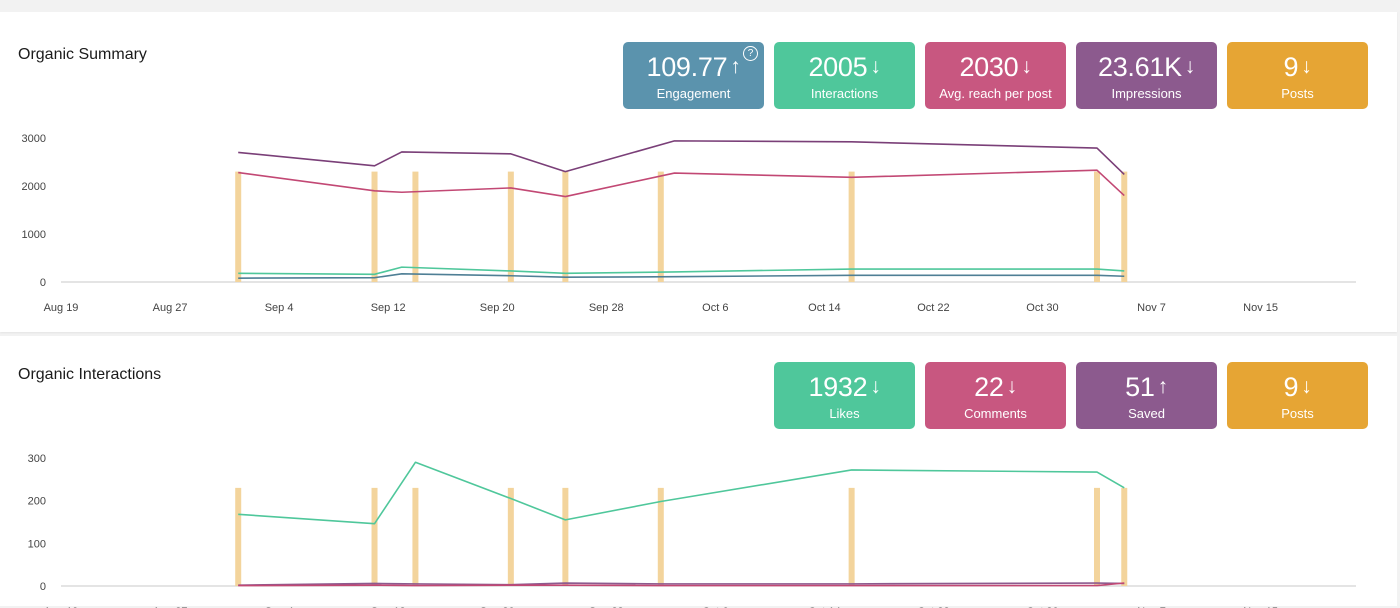 This screenshot has height=608, width=1400. Describe the element at coordinates (838, 387) in the screenshot. I see `stat-card-value: 1932` at that location.